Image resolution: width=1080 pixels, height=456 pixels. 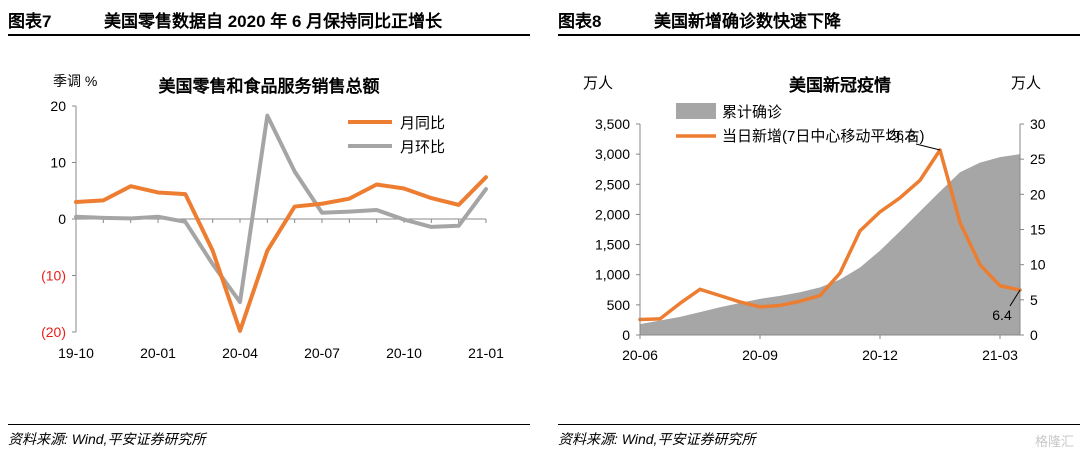 What do you see at coordinates (404, 353) in the screenshot?
I see `x-tick-label: 20-10` at bounding box center [404, 353].